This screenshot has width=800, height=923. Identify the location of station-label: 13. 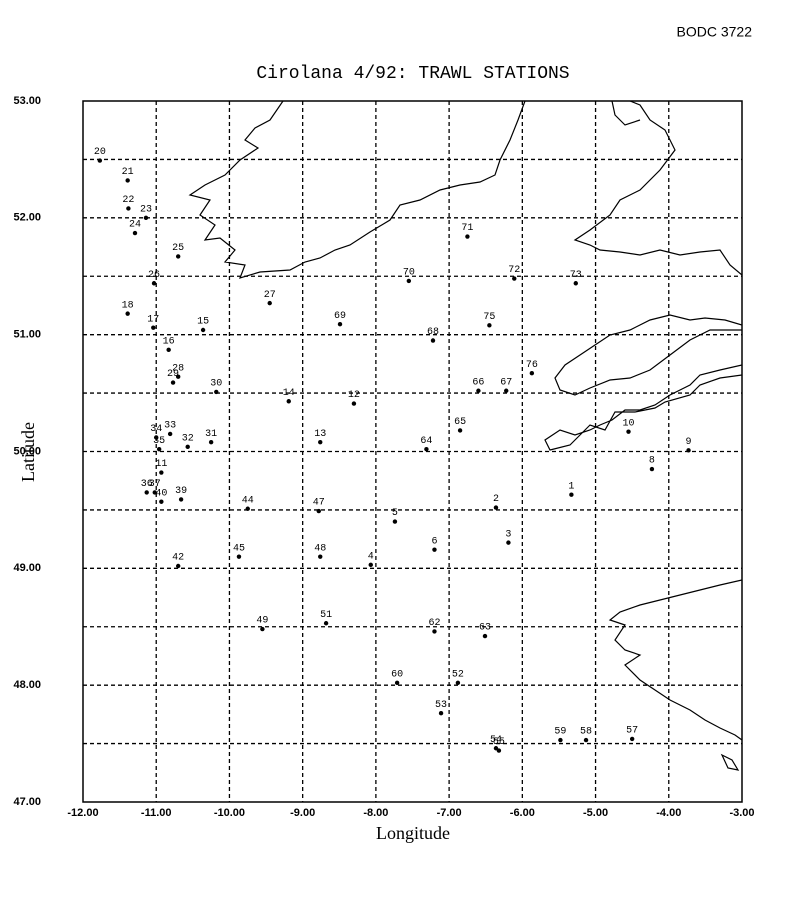
(320, 434).